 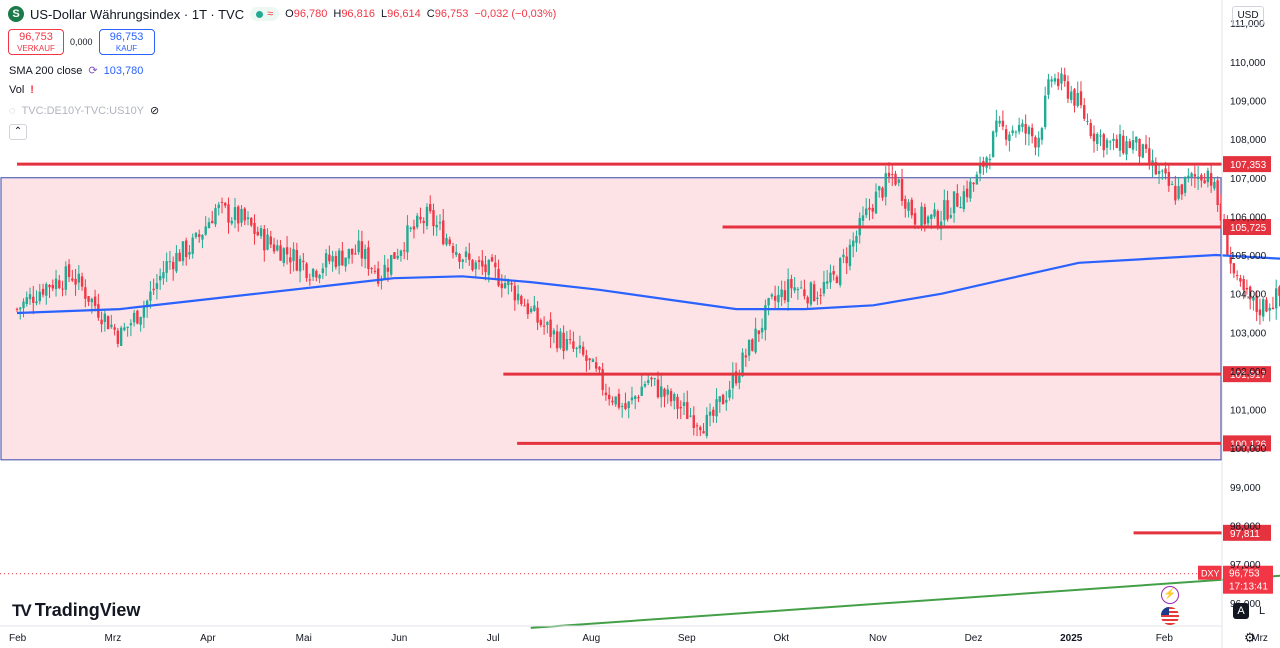 What do you see at coordinates (1250, 637) in the screenshot?
I see `gear-icon: ⚙` at bounding box center [1250, 637].